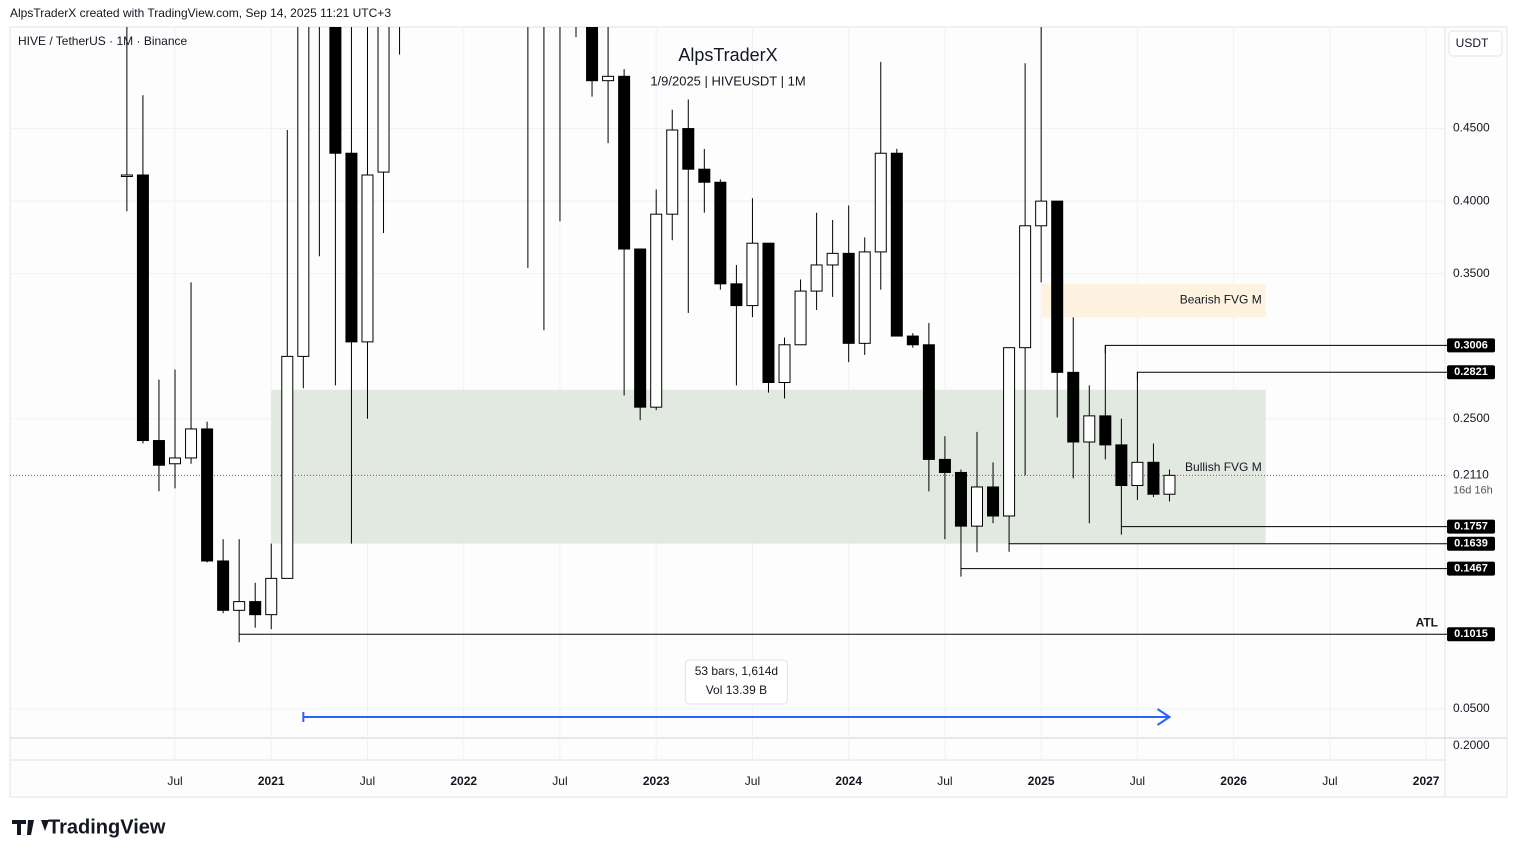 The height and width of the screenshot is (857, 1517). I want to click on currency: USDT, so click(1472, 43).